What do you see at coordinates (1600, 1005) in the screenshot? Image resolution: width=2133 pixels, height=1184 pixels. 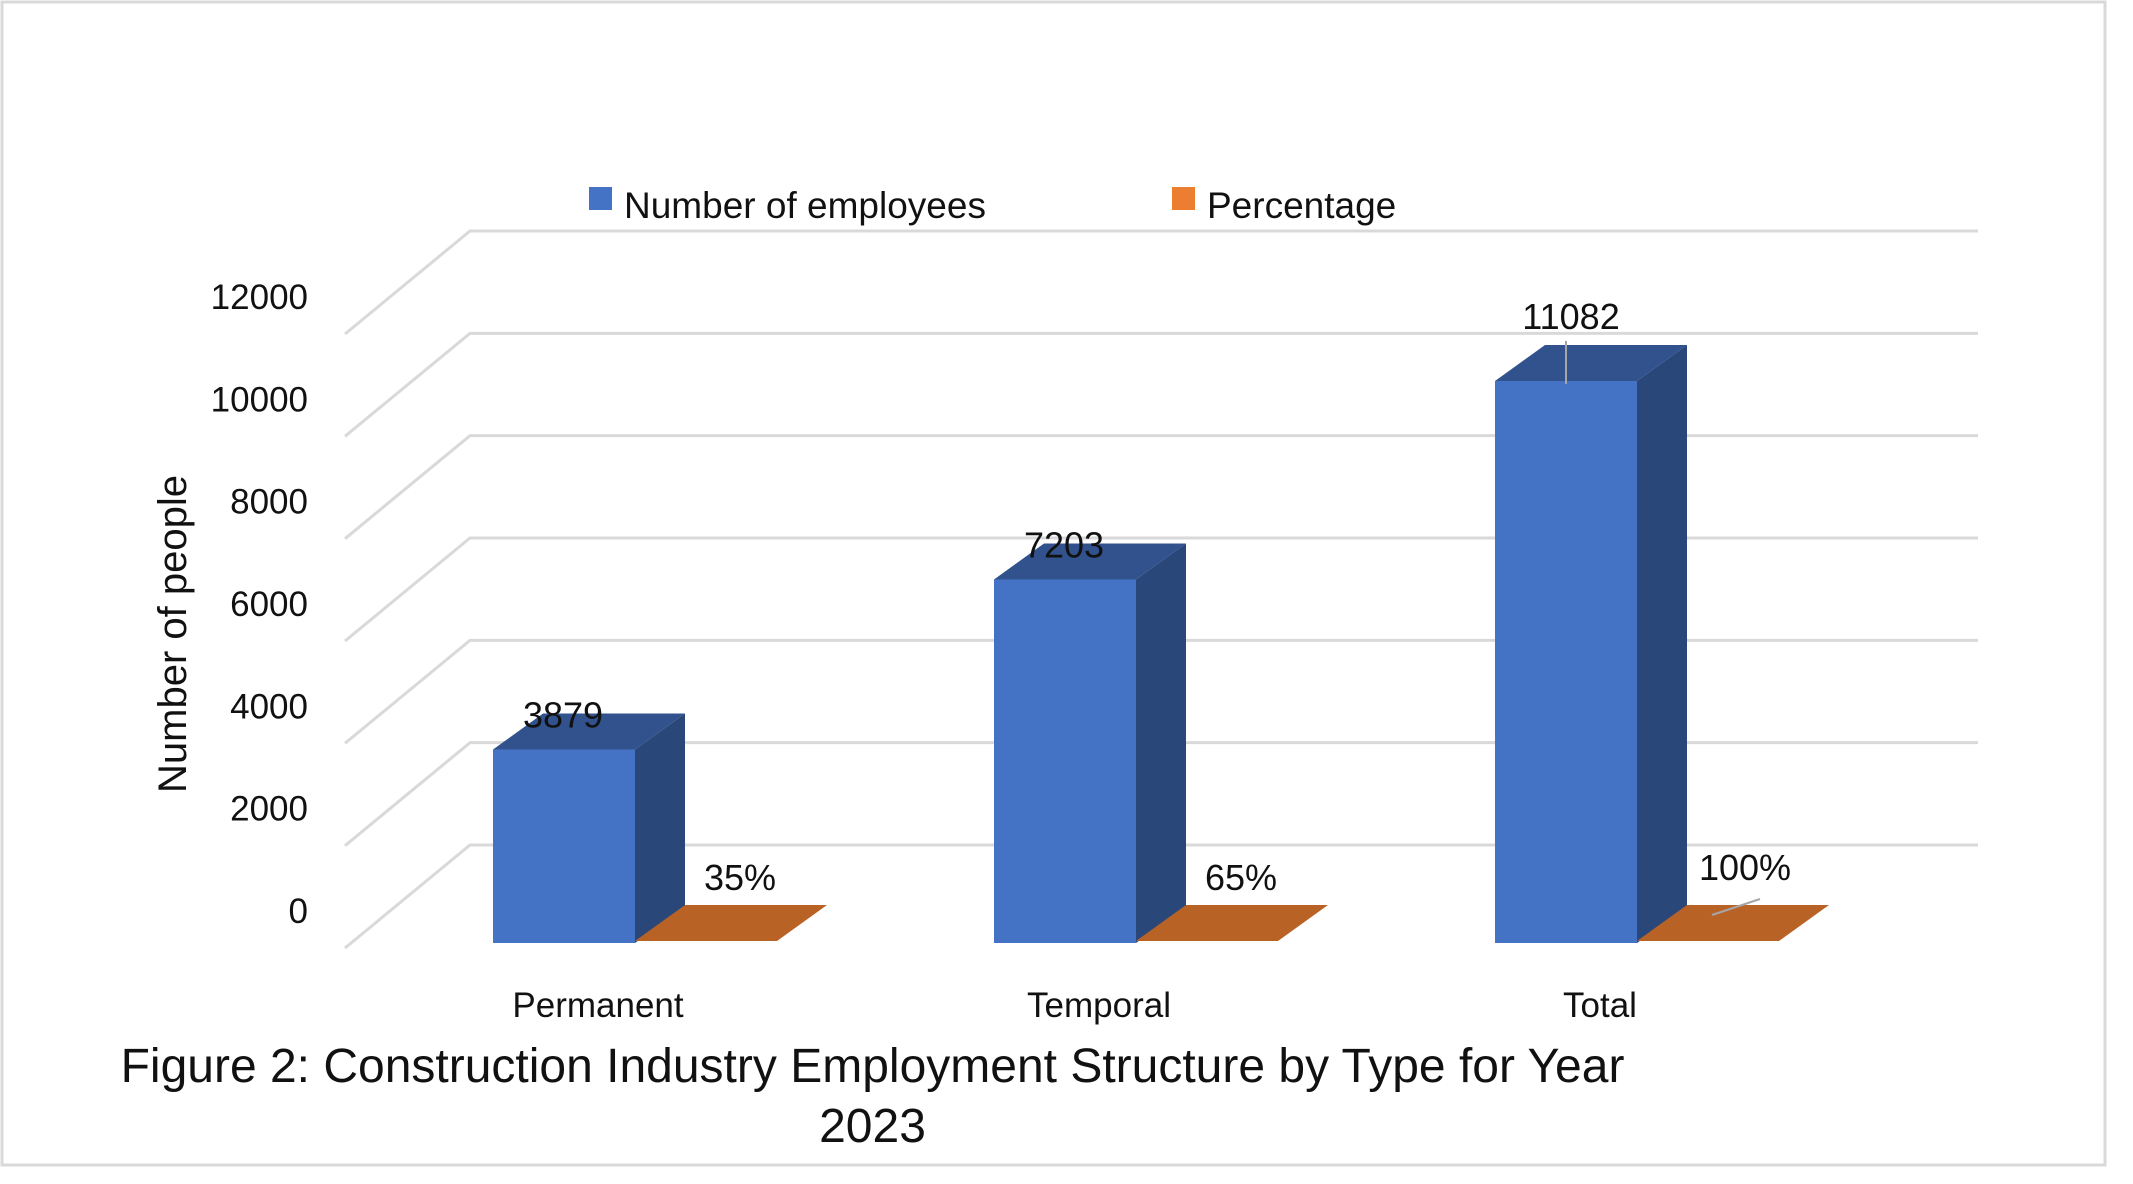 I see `x-tick-label: Total` at bounding box center [1600, 1005].